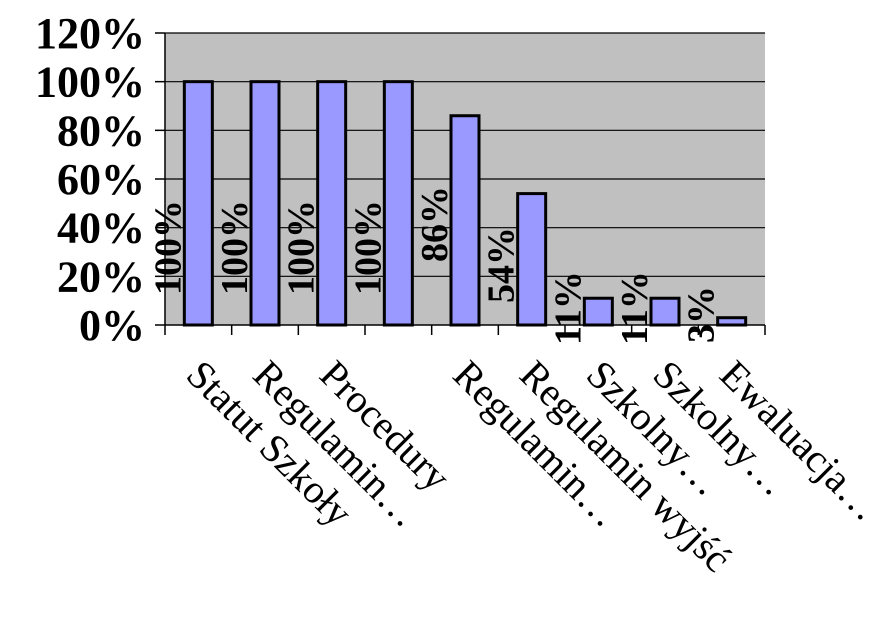 The width and height of the screenshot is (893, 632). I want to click on y-tick-label: 100%, so click(90, 82).